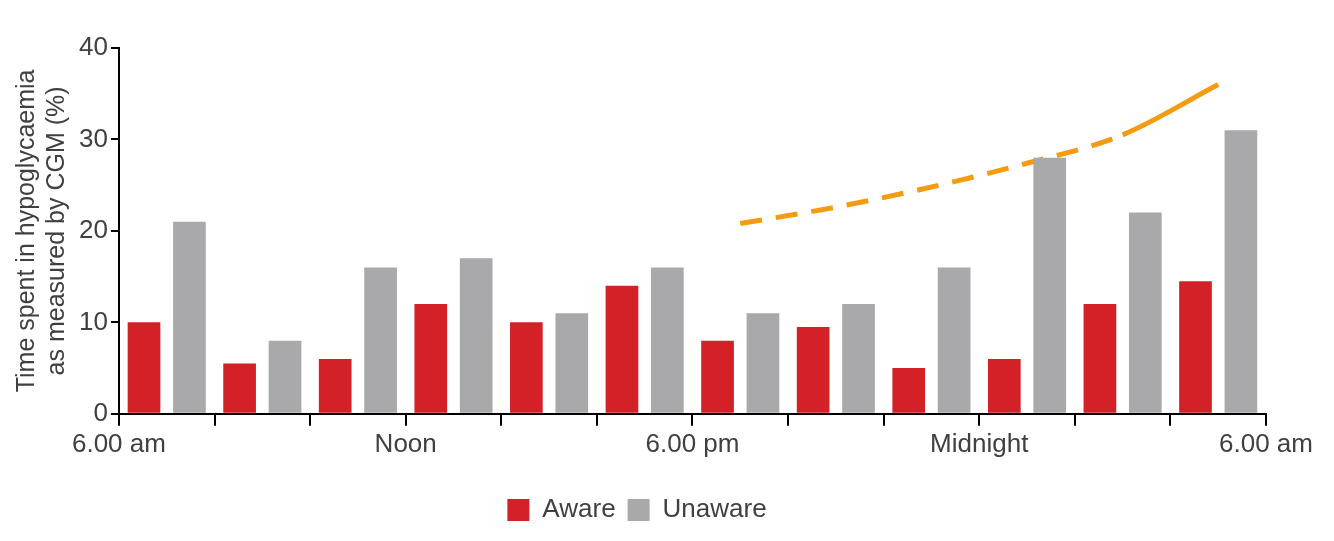  I want to click on legend-label: Aware, so click(579, 508).